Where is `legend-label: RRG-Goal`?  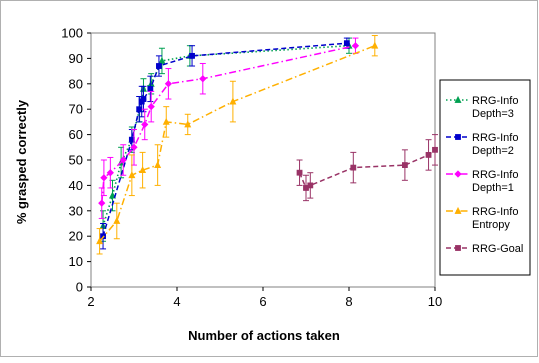 legend-label: RRG-Goal is located at coordinates (497, 249).